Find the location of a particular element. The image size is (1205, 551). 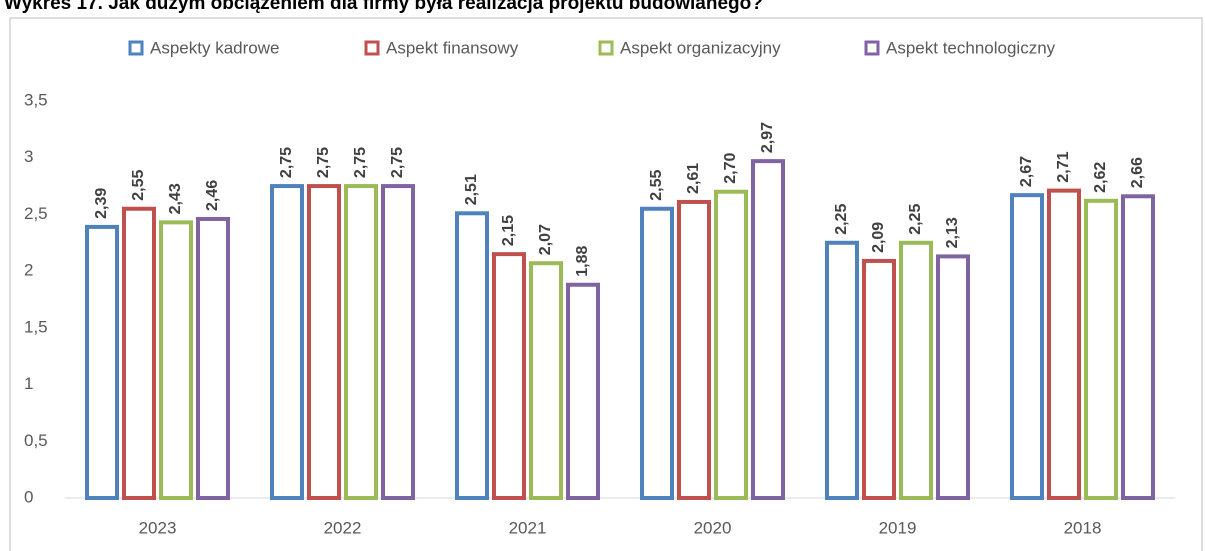

x-tick-label: 2022 is located at coordinates (343, 527).